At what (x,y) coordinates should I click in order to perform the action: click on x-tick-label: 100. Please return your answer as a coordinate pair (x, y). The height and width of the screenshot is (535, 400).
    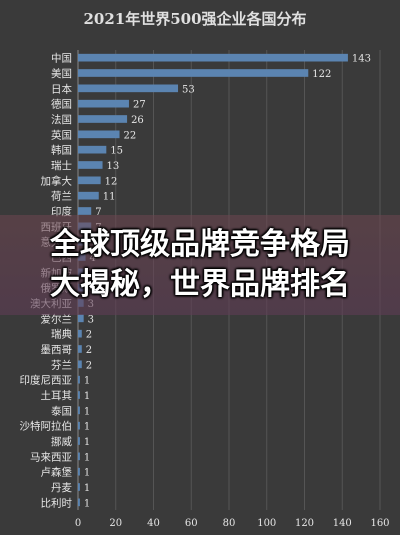
    Looking at the image, I should click on (266, 523).